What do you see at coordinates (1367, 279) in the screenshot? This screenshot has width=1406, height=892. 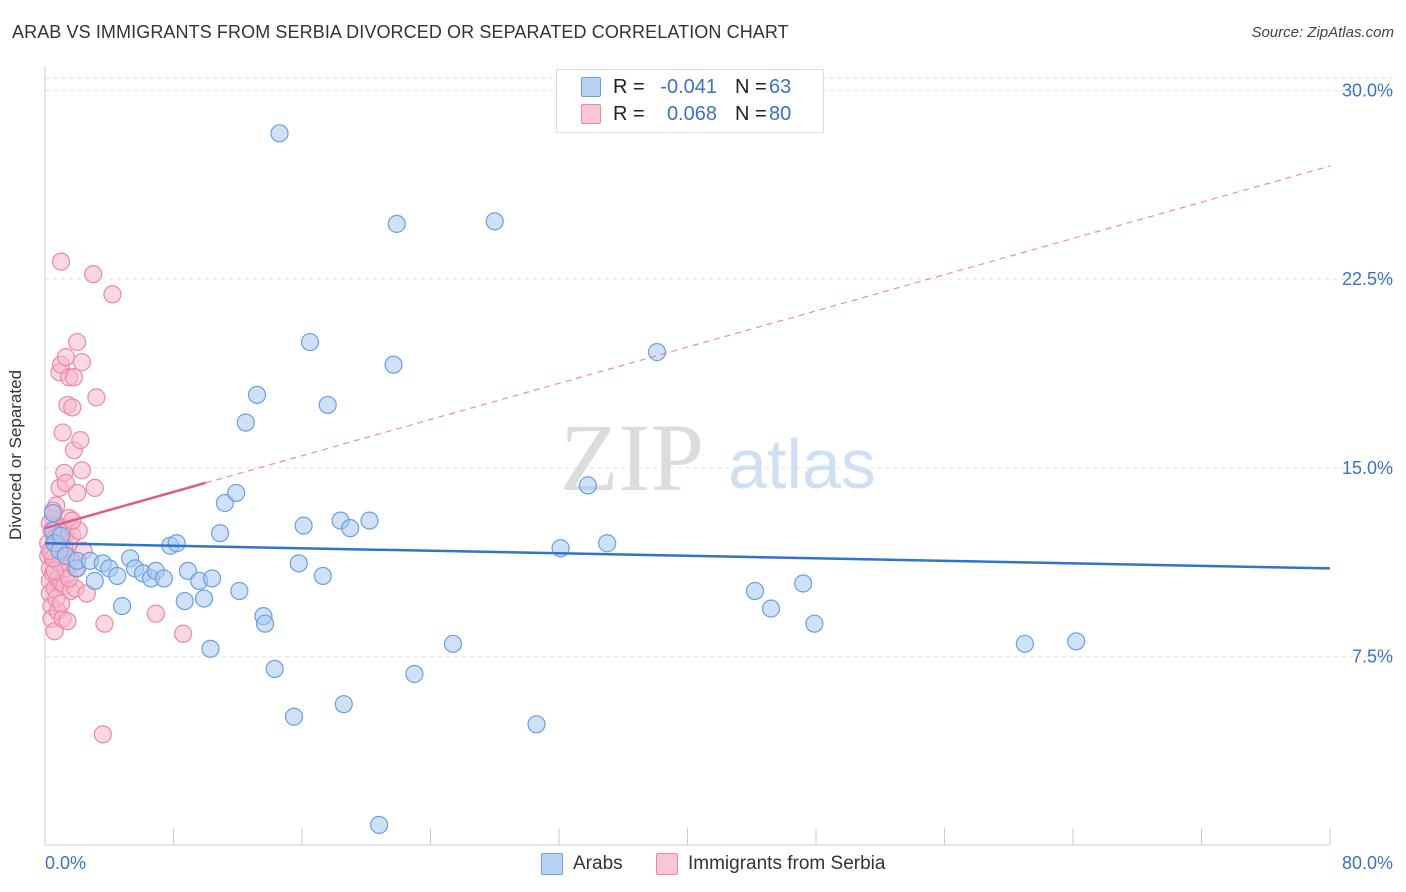 I see `y-tick-label: 22.5%` at bounding box center [1367, 279].